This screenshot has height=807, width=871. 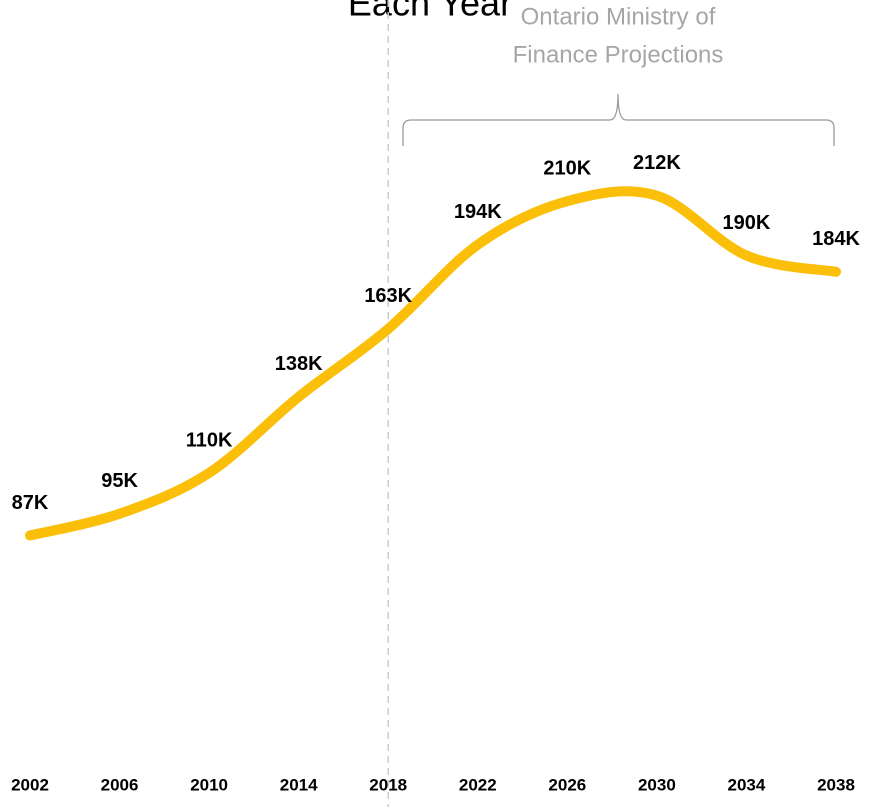 What do you see at coordinates (747, 223) in the screenshot?
I see `data-label: 190K` at bounding box center [747, 223].